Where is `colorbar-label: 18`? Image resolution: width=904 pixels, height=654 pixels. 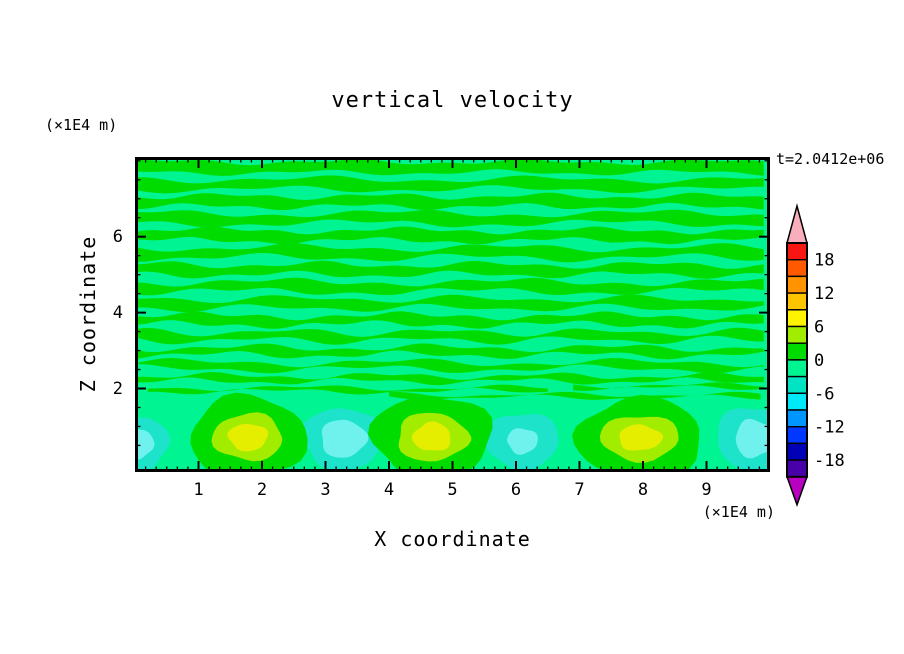
colorbar-label: 18 is located at coordinates (824, 261).